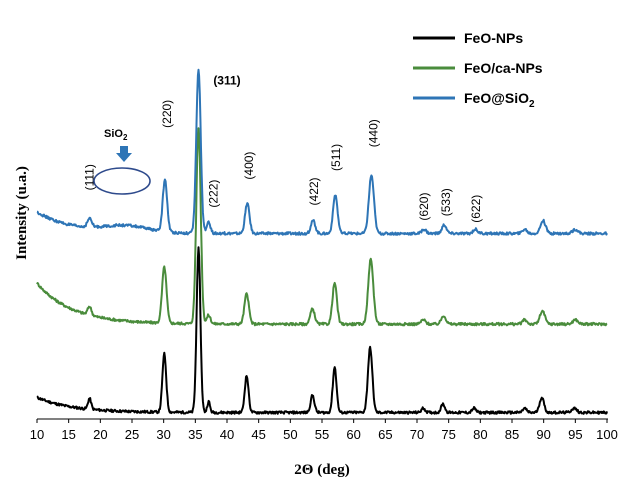  Describe the element at coordinates (336, 157) in the screenshot. I see `peak-label: (511)` at that location.